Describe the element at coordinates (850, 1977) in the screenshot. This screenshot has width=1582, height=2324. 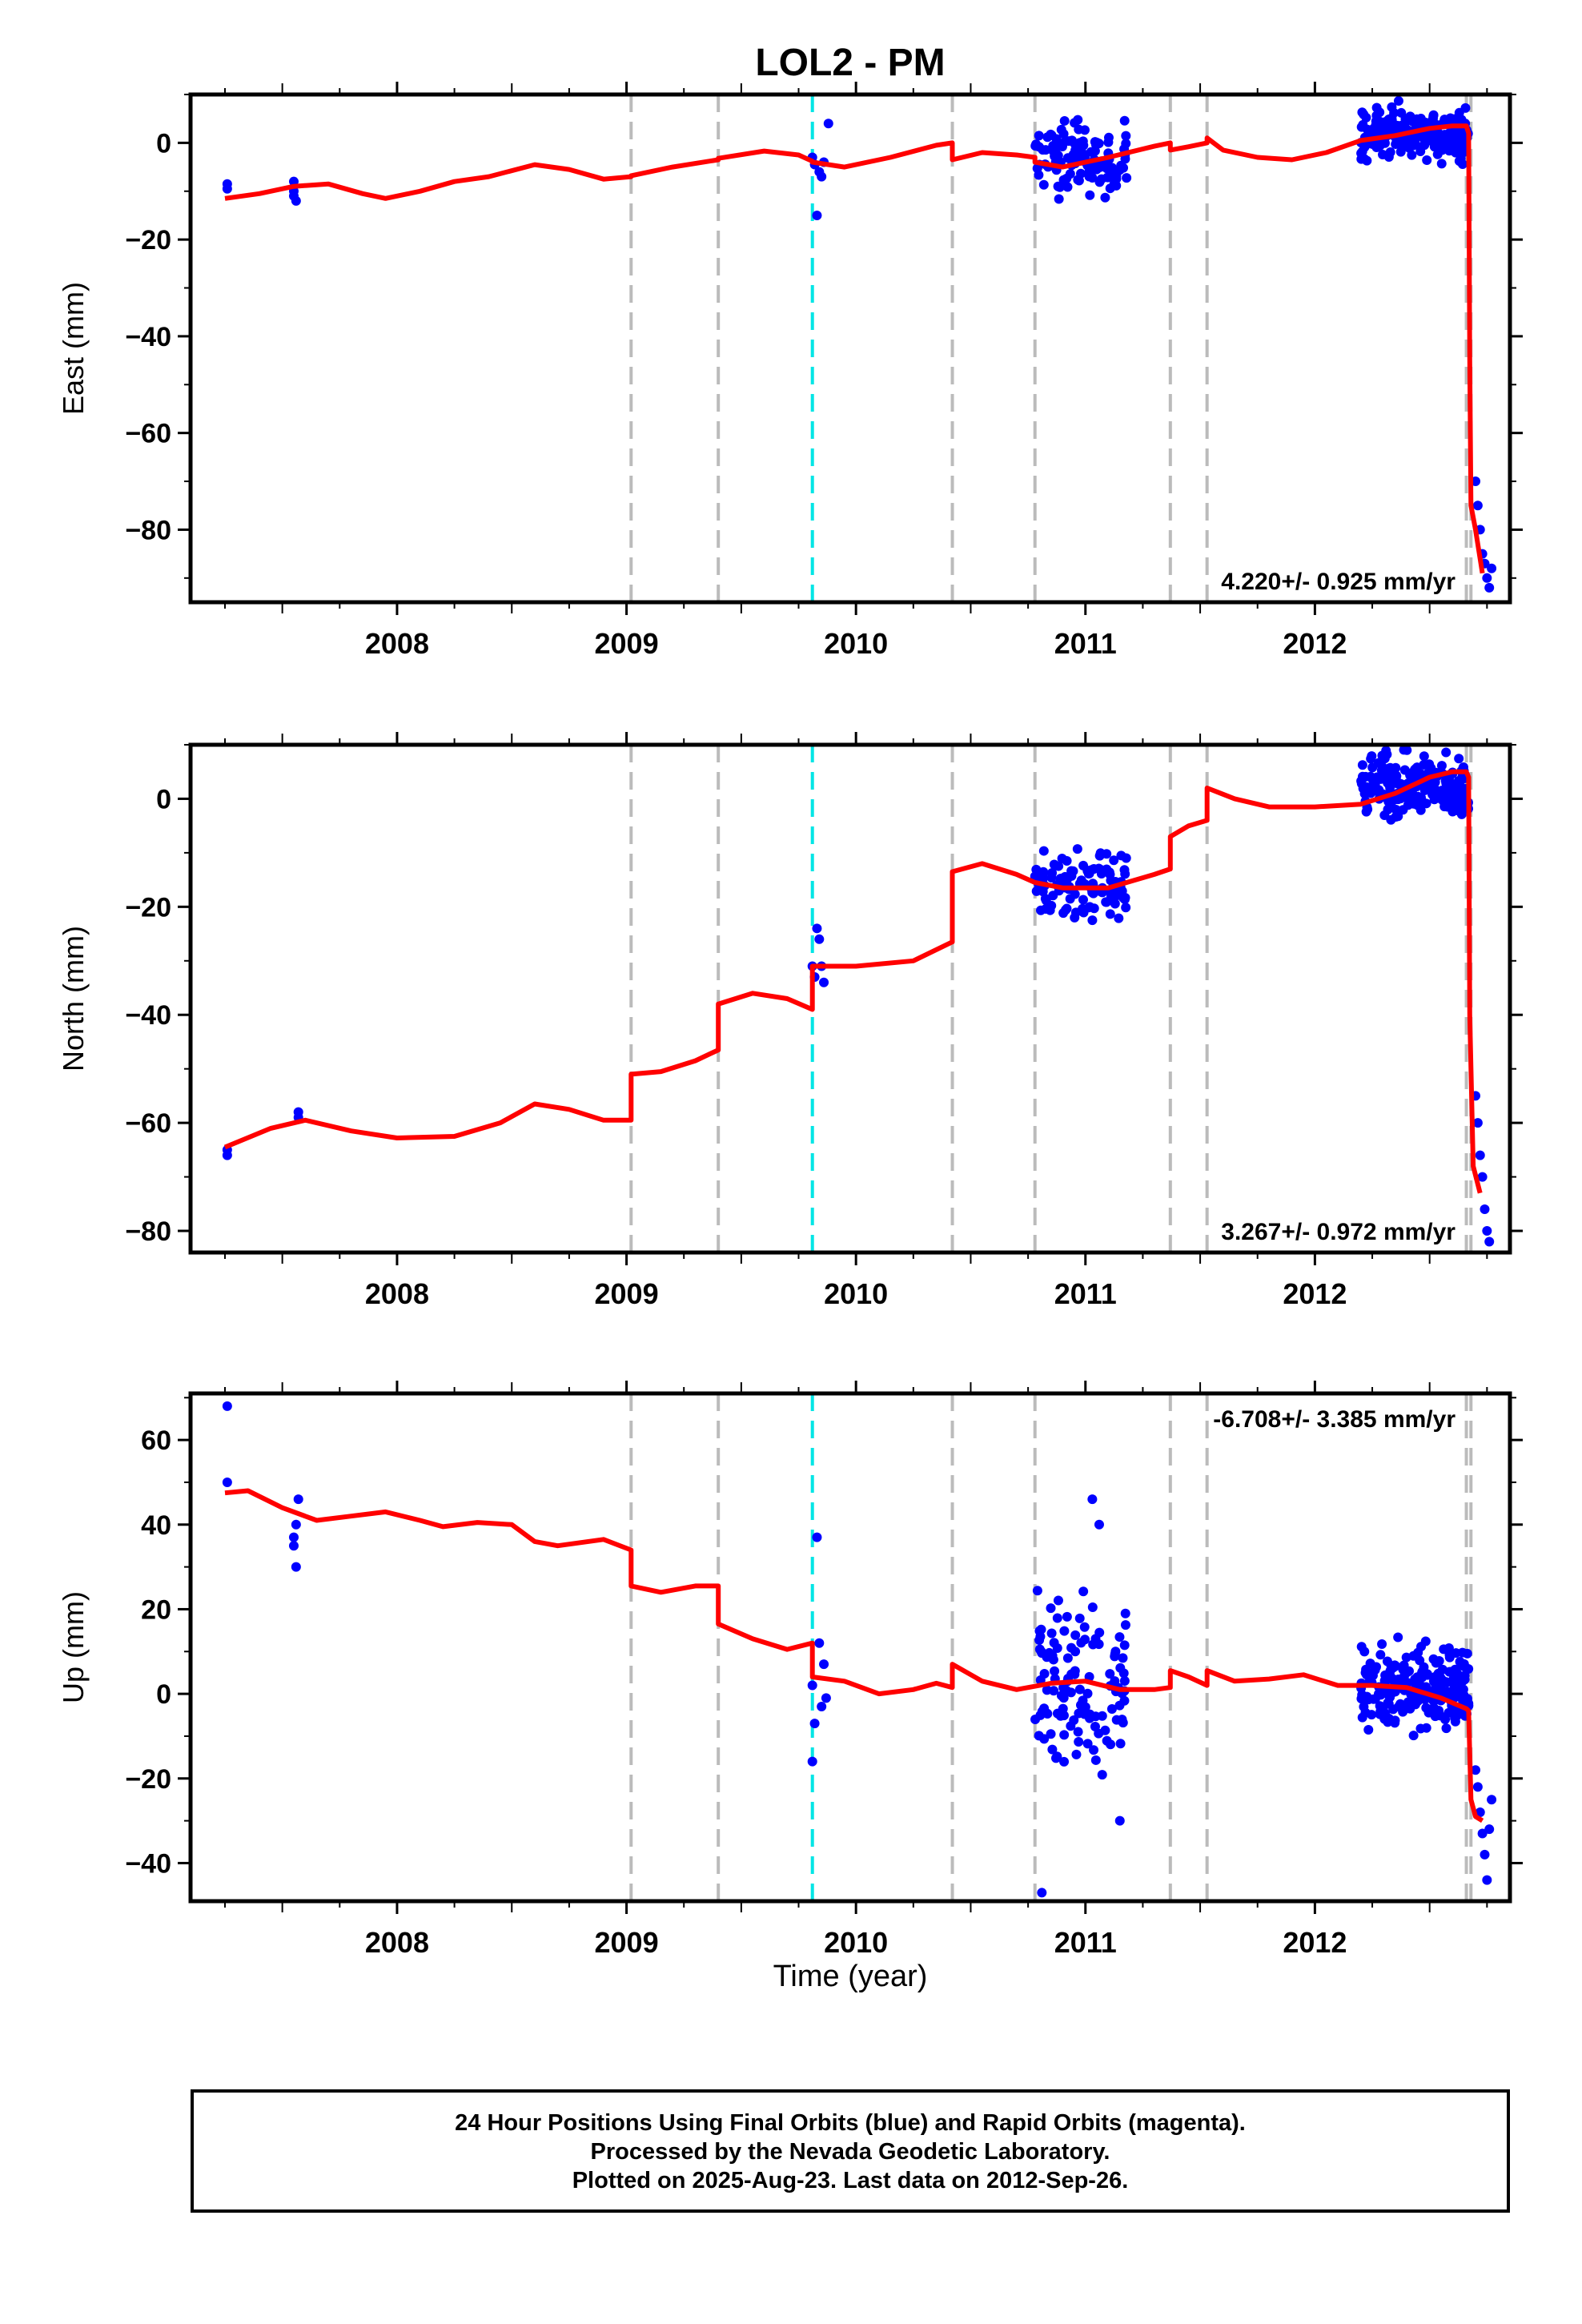
I see `x-axis-label: Time (year)` at that location.